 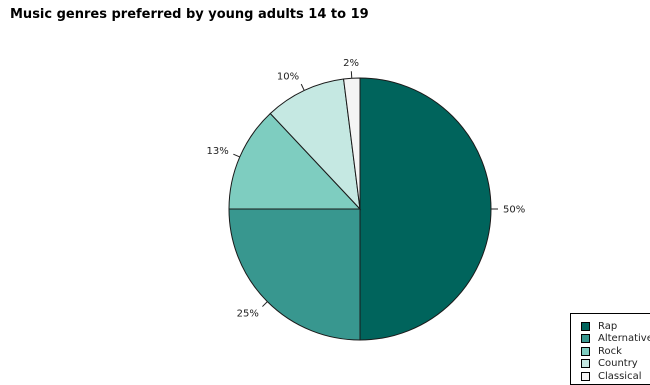 I want to click on legend-item-alternative: Alternative, so click(x=615, y=339).